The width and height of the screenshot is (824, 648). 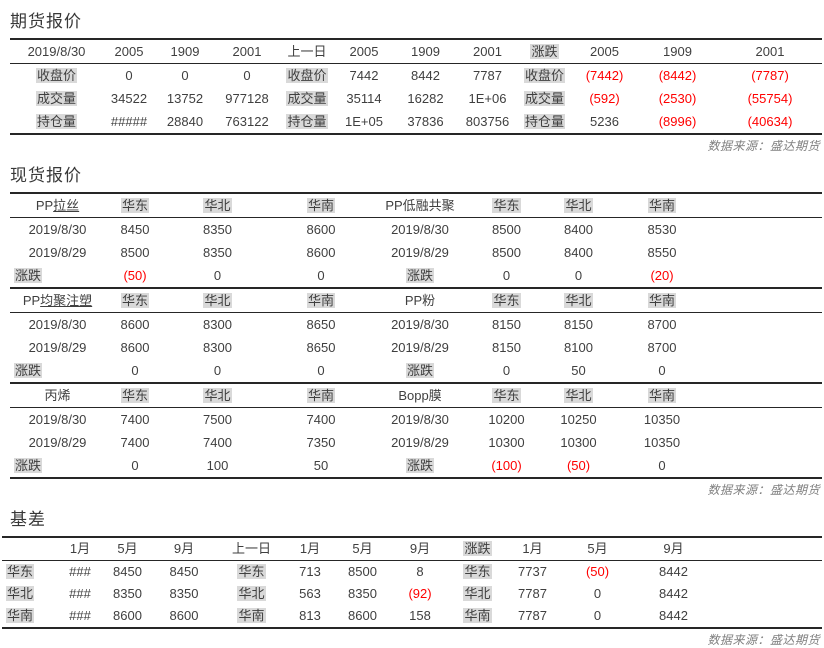 What do you see at coordinates (362, 593) in the screenshot?
I see `data-cell: 8350` at bounding box center [362, 593].